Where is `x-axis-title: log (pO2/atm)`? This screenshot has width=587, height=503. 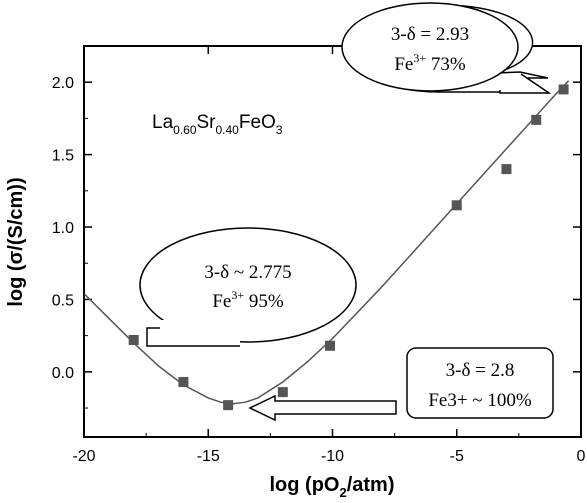
x-axis-title: log (pO2/atm) is located at coordinates (331, 487).